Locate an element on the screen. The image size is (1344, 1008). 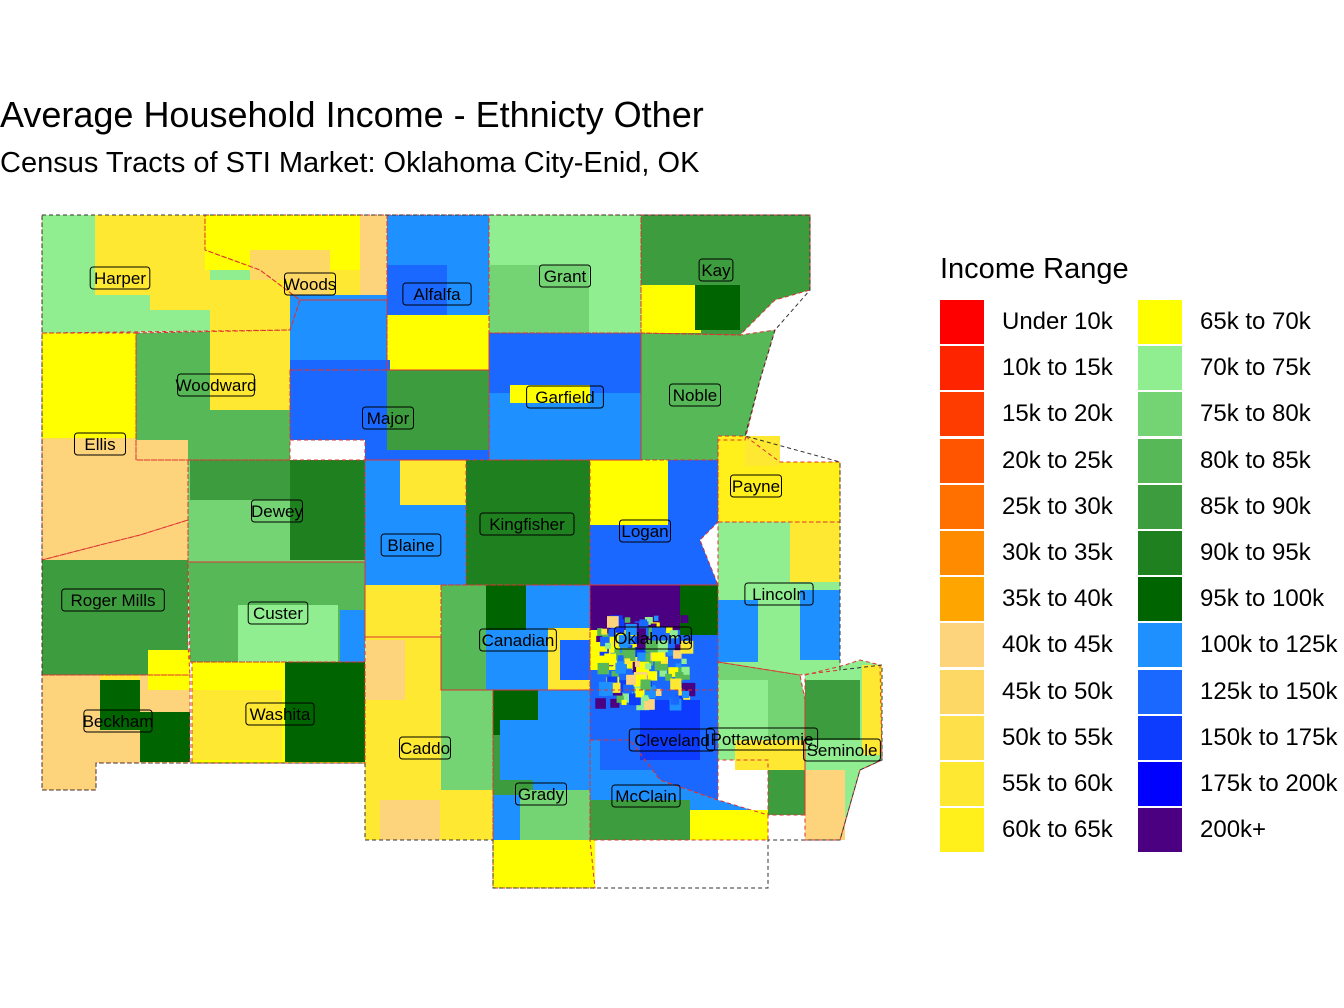
county-label: Custer is located at coordinates (278, 613).